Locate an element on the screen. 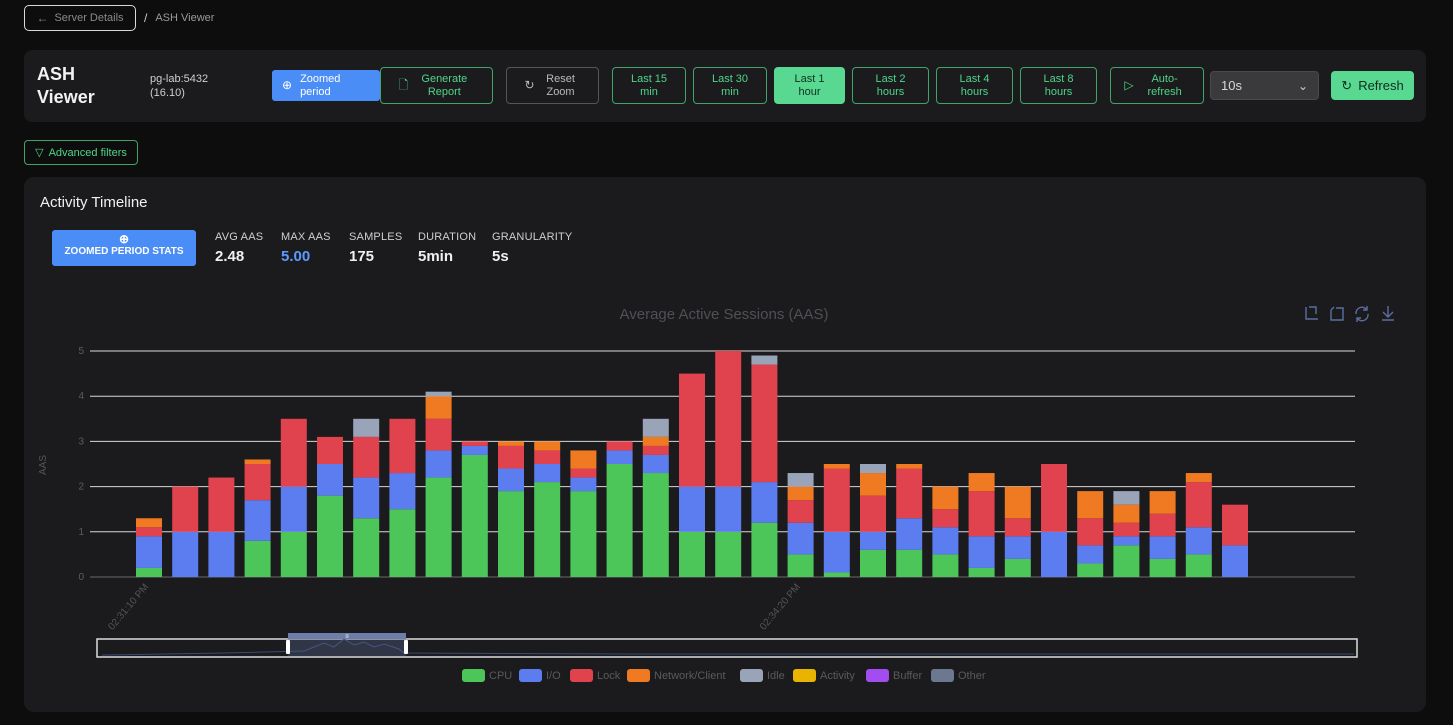  range-last-30-min: Last 30 min is located at coordinates (730, 85).